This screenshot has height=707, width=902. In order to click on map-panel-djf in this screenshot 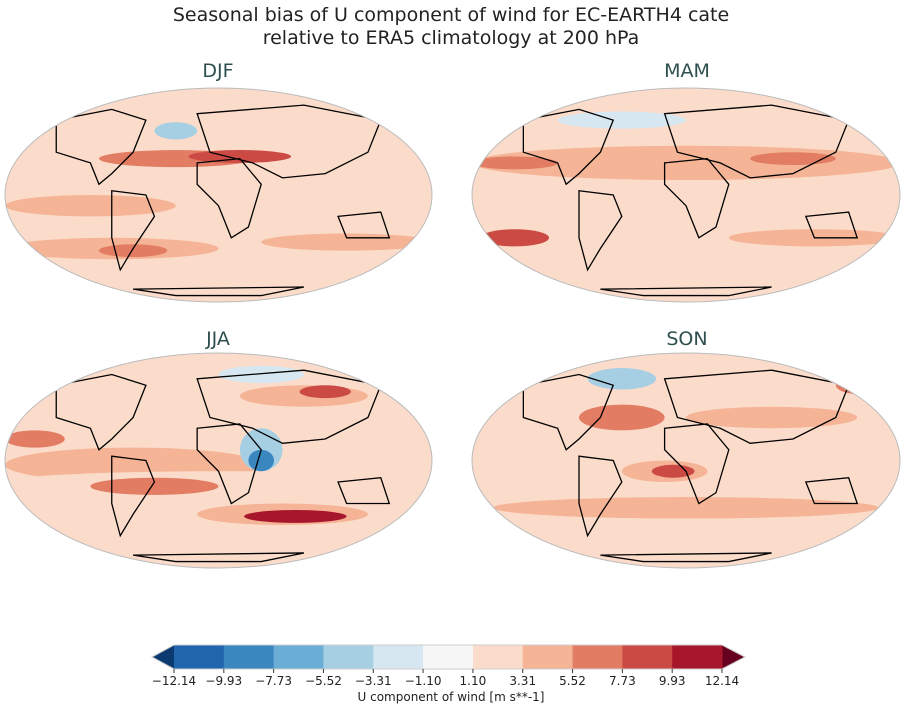, I will do `click(218, 195)`.